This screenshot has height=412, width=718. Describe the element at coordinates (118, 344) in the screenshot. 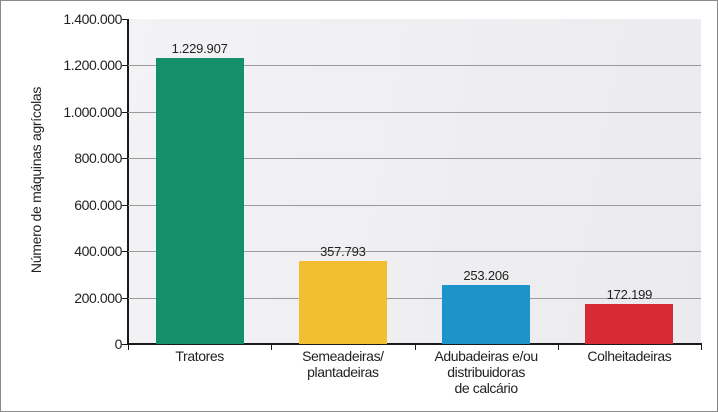

I see `y-tick-label: 0` at that location.